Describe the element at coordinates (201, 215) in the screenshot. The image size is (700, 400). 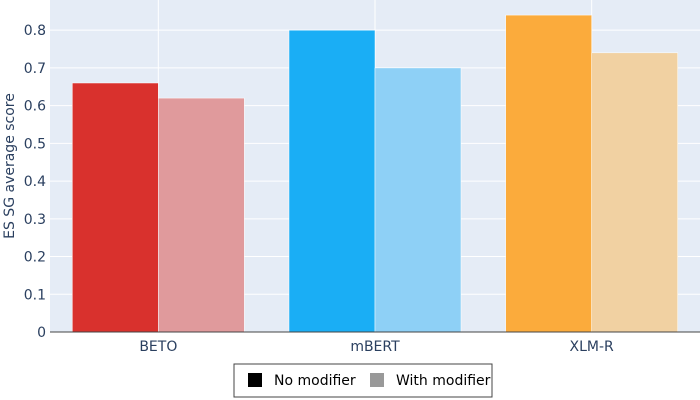
I see `bar-beto-with-modifier` at that location.